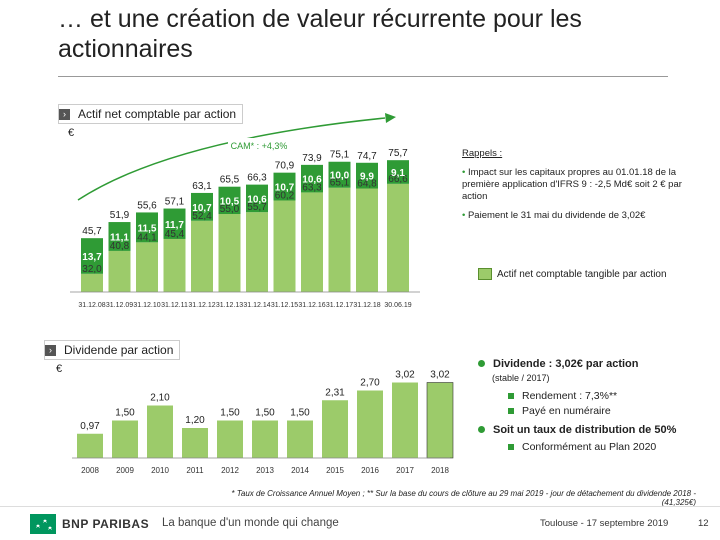 The height and width of the screenshot is (540, 720). What do you see at coordinates (398, 153) in the screenshot?
I see `label-total-11: 75,7` at bounding box center [398, 153].